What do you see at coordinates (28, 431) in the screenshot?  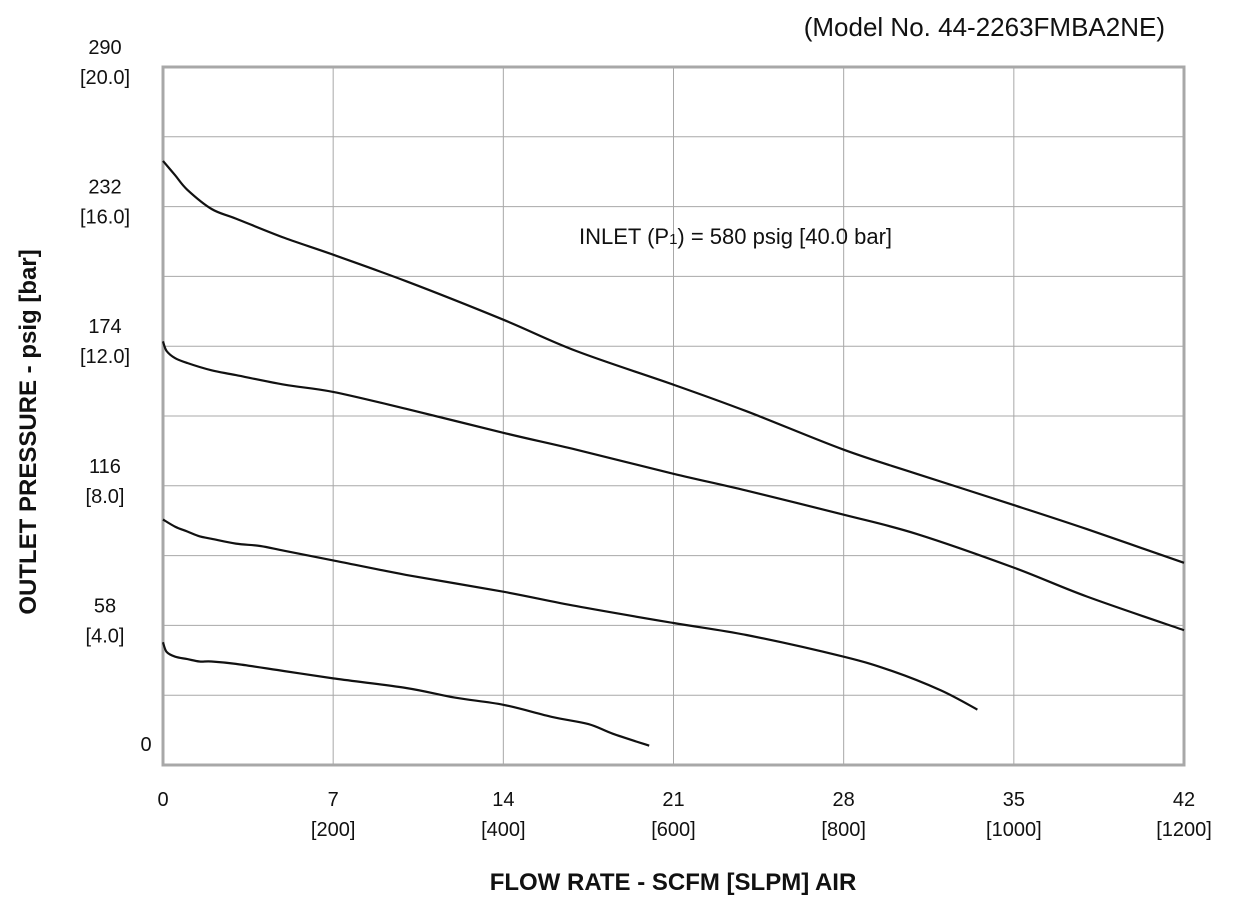 I see `y-axis-title: OUTLET PRESSURE - psig [bar]` at bounding box center [28, 431].